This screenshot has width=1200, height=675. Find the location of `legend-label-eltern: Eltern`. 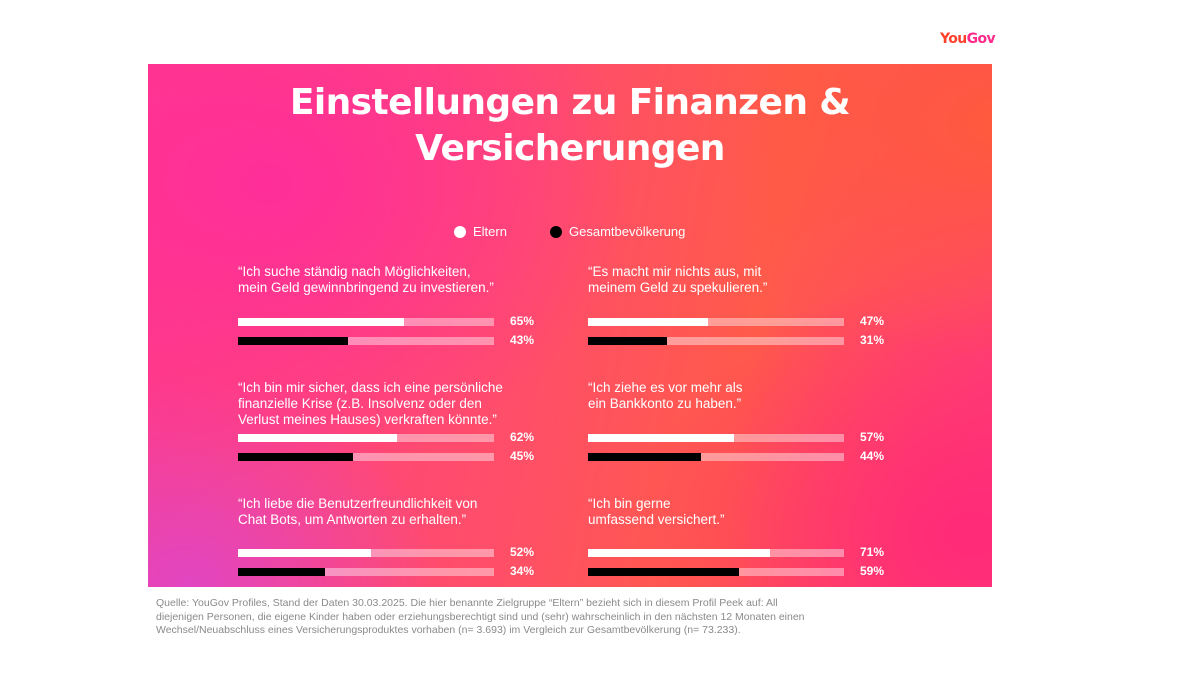

legend-label-eltern: Eltern is located at coordinates (490, 231).